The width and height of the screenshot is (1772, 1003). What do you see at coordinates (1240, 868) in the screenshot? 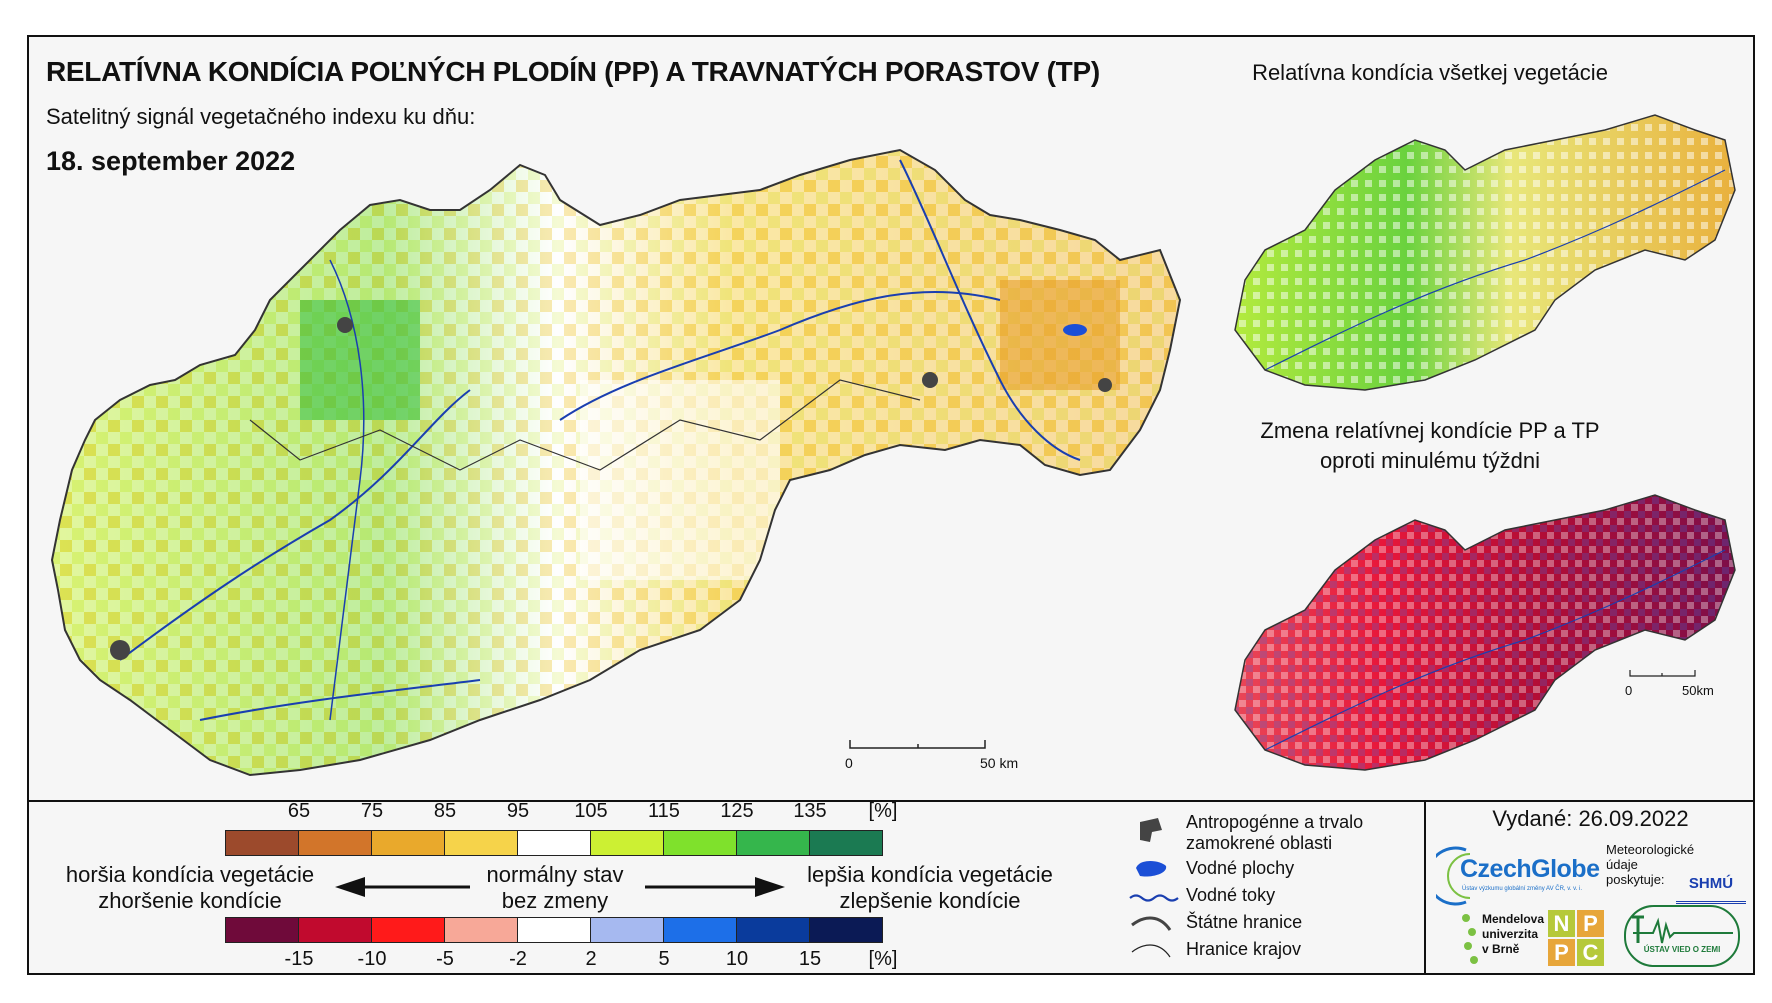
I see `water-bodies-label: Vodné plochy` at bounding box center [1240, 868].